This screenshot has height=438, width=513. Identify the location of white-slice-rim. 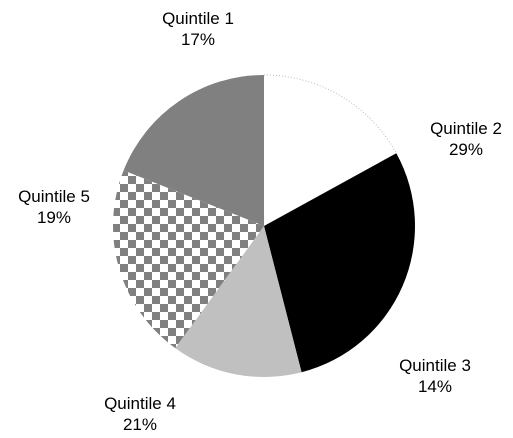
(330, 114).